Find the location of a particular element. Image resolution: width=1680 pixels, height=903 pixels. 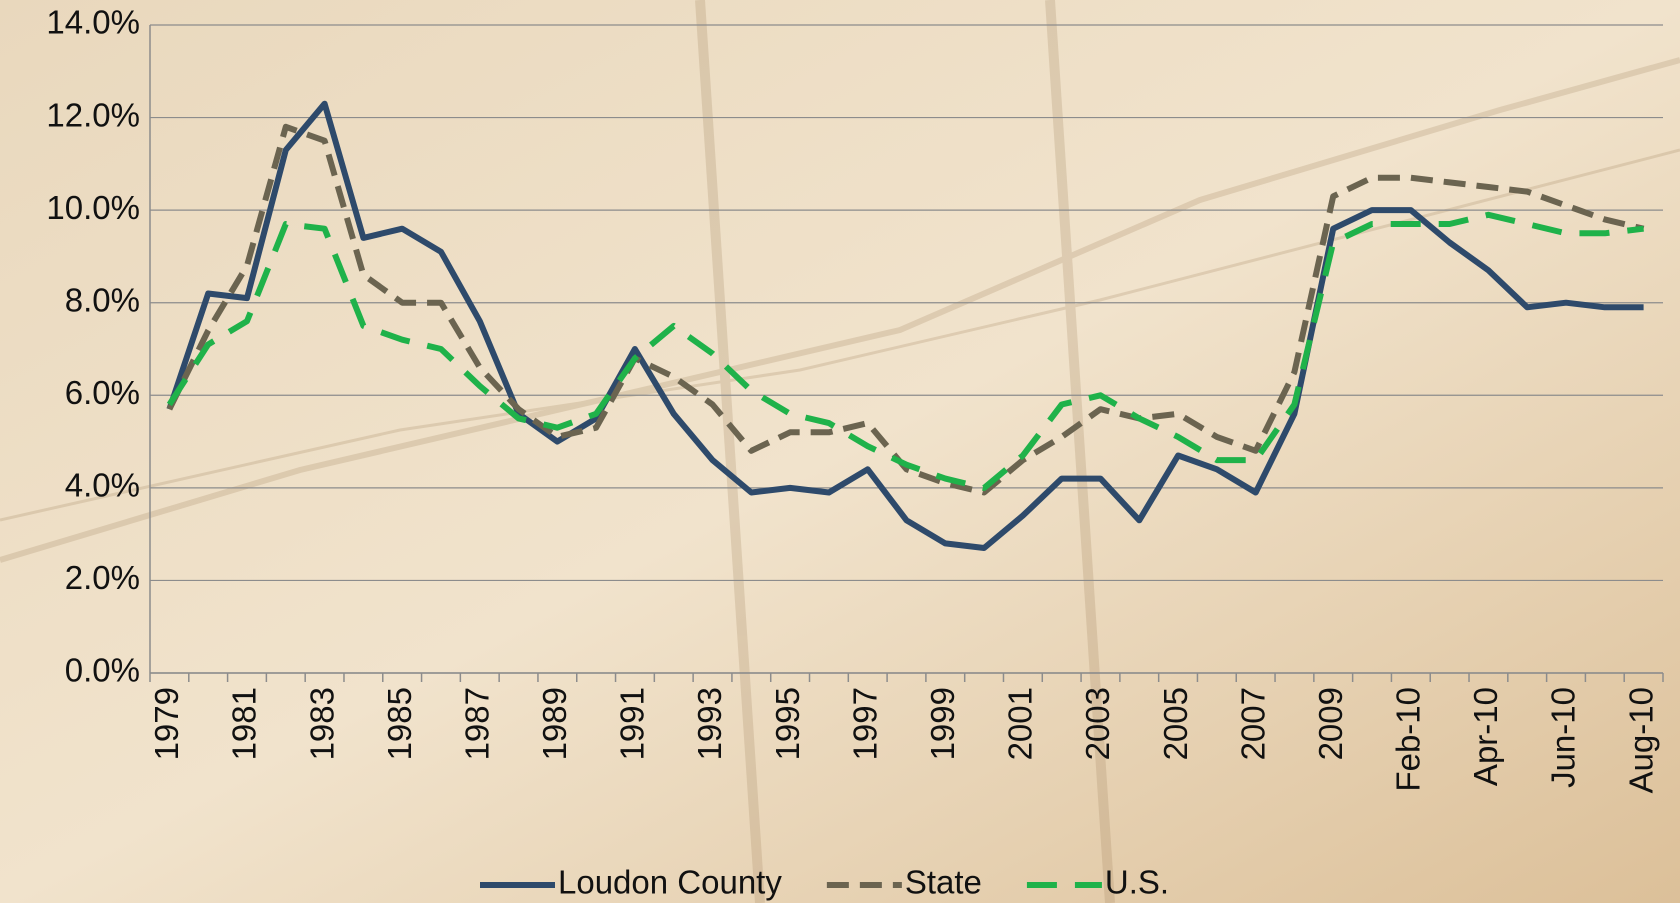

y-tick-label: 12.0% is located at coordinates (93, 114).